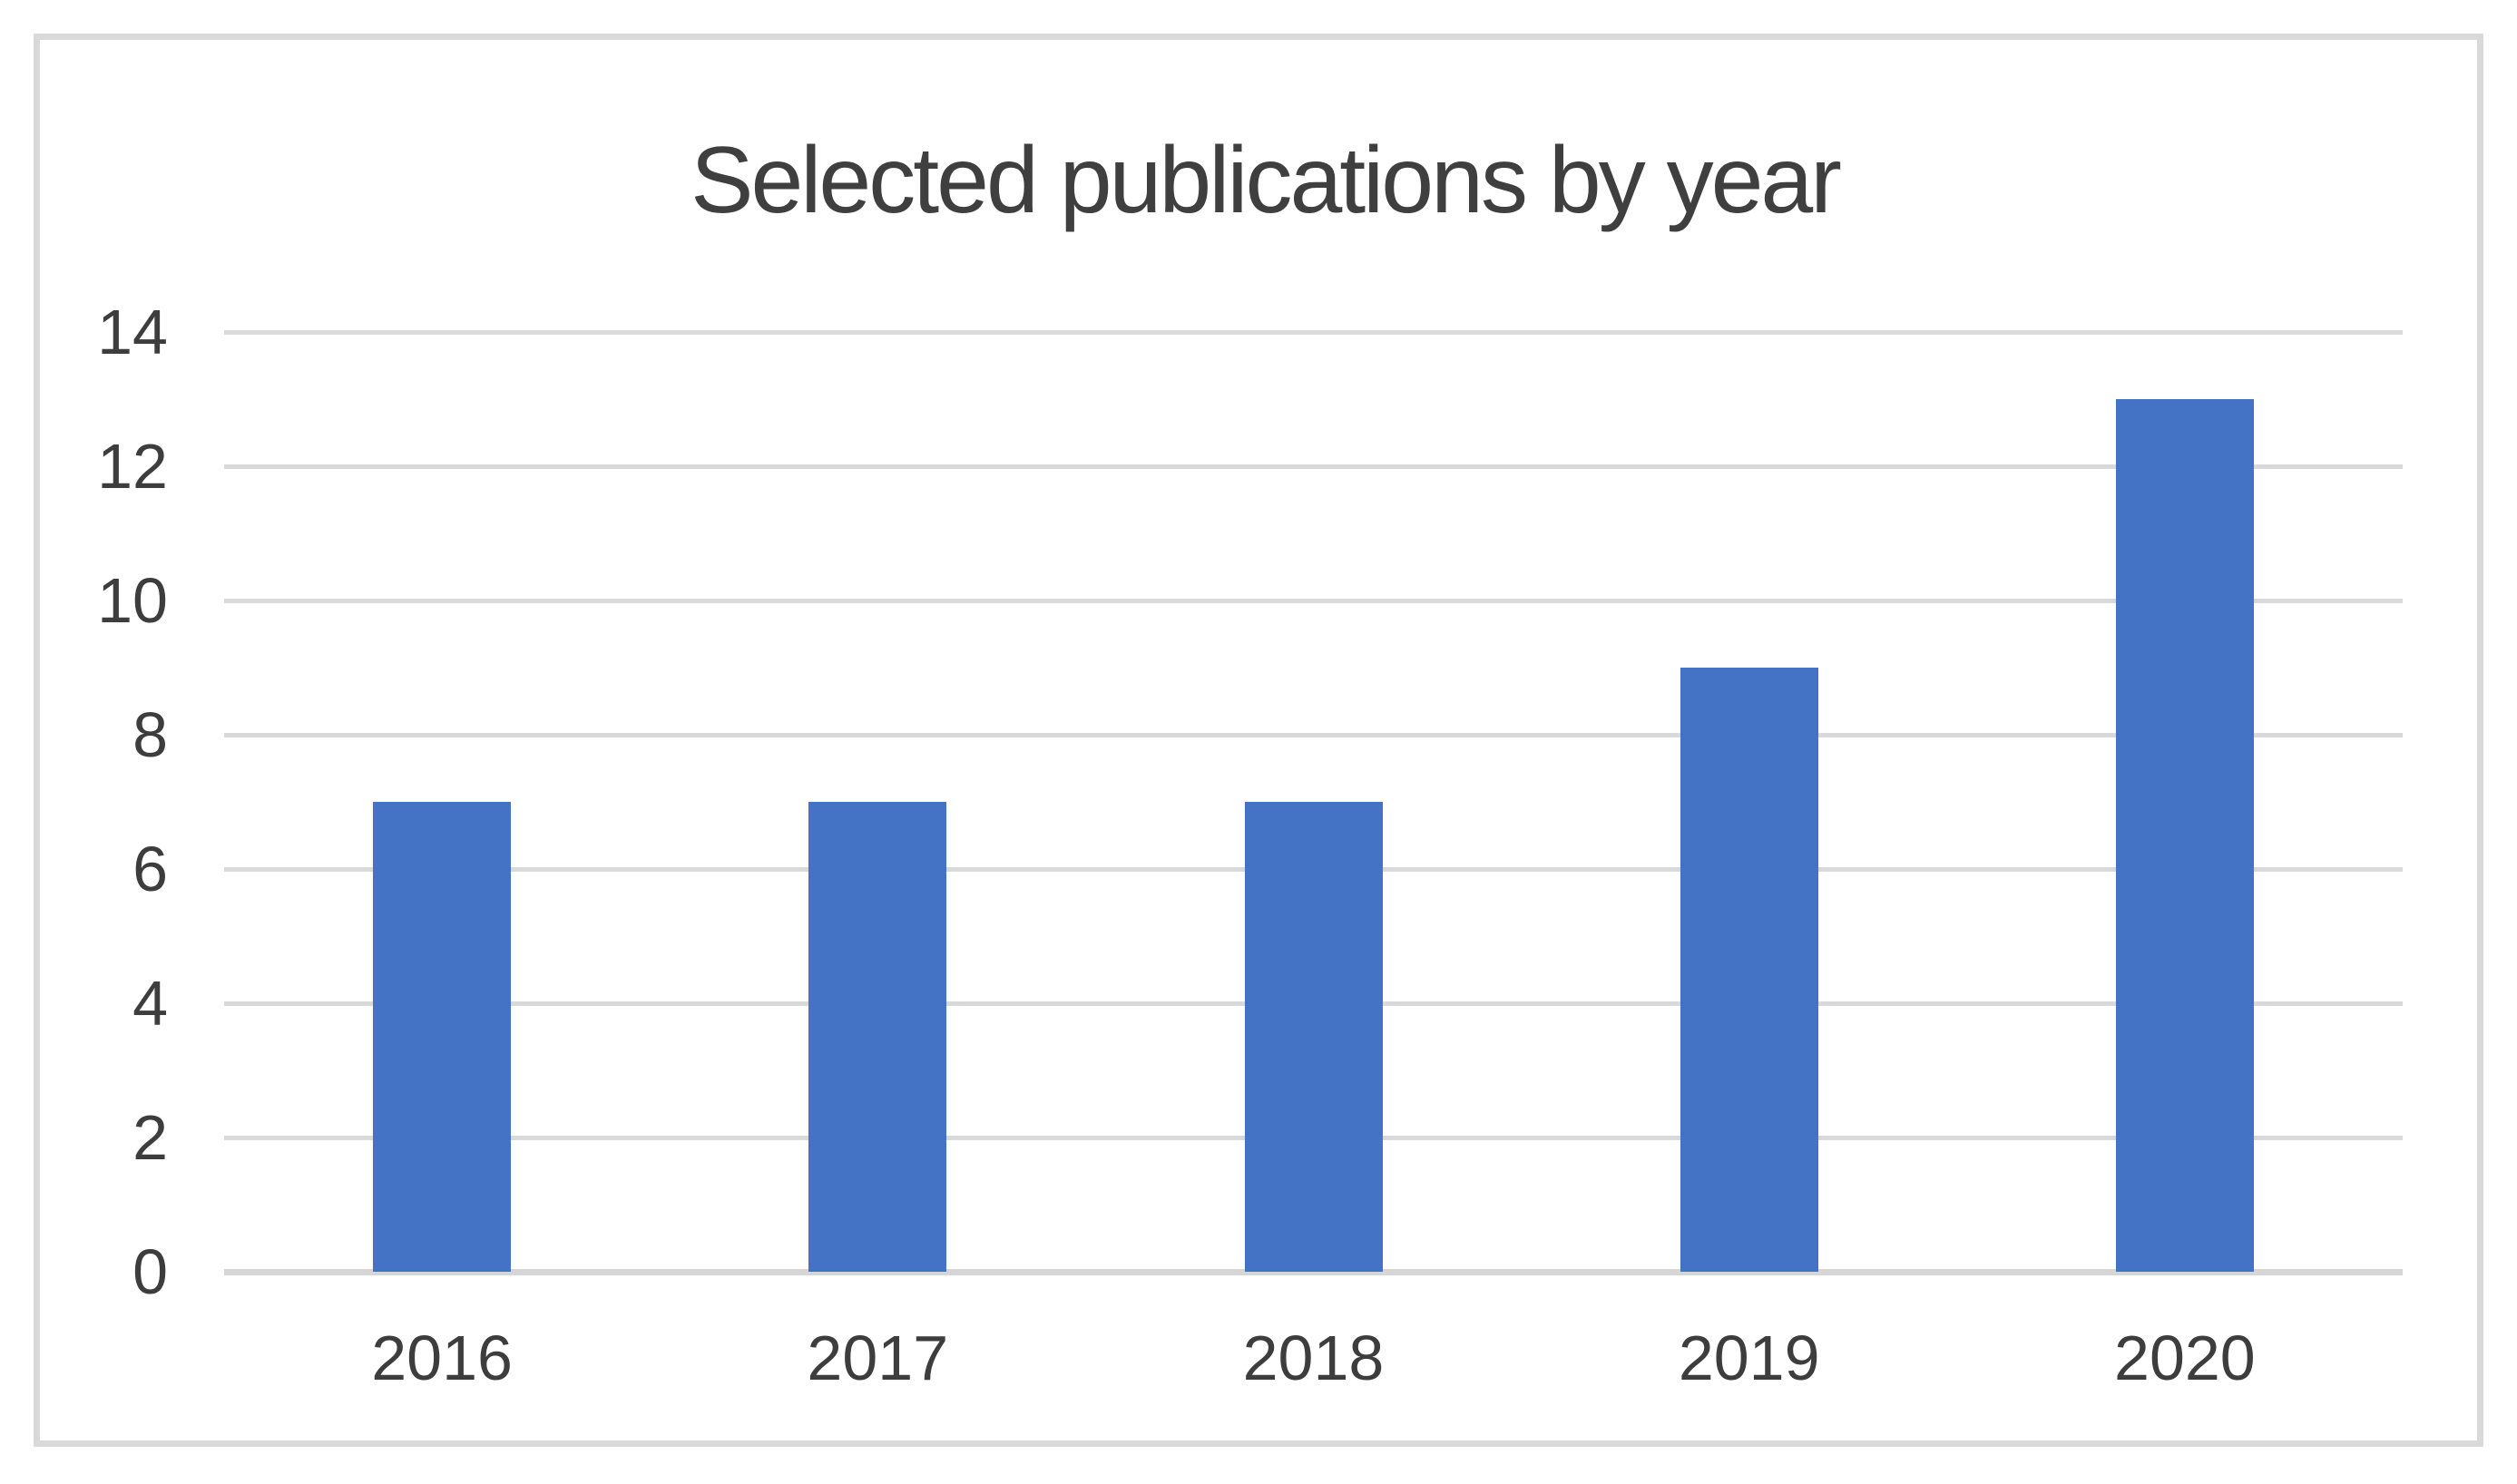 This screenshot has width=2517, height=1484. Describe the element at coordinates (2185, 1358) in the screenshot. I see `x-category-label-2020: 2020` at that location.